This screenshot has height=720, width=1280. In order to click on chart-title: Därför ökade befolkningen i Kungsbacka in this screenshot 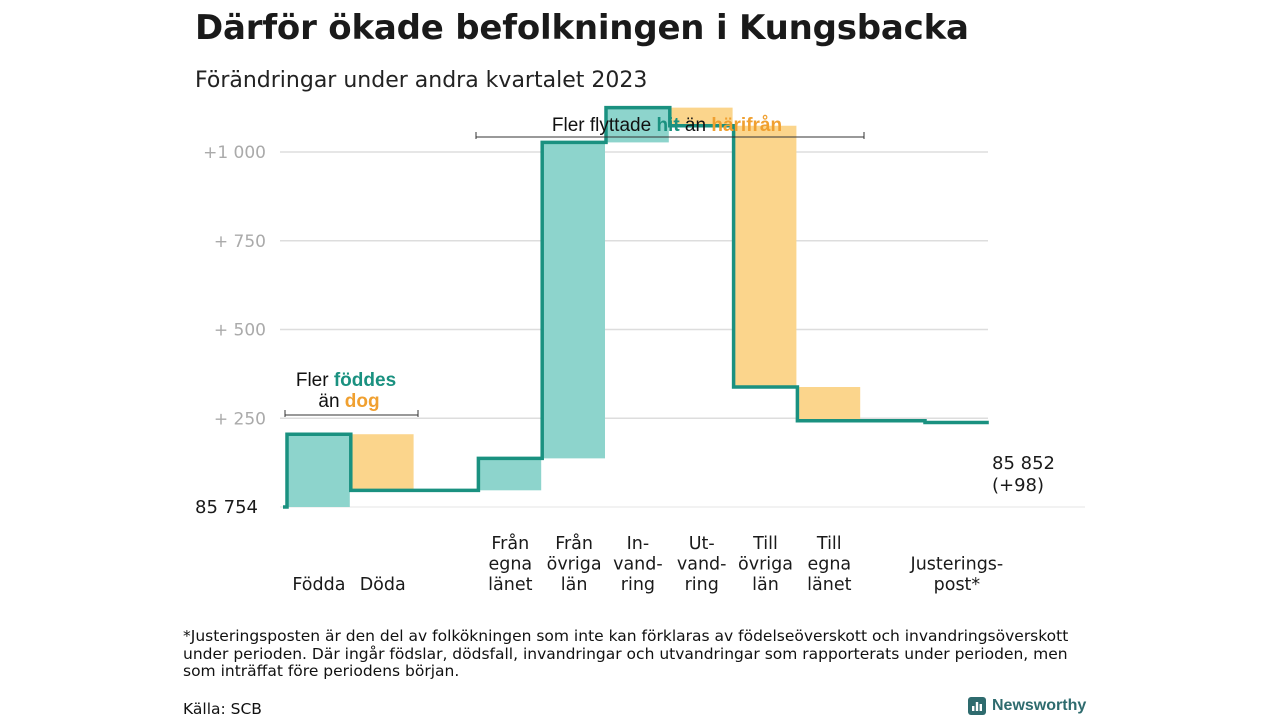, I will do `click(582, 28)`.